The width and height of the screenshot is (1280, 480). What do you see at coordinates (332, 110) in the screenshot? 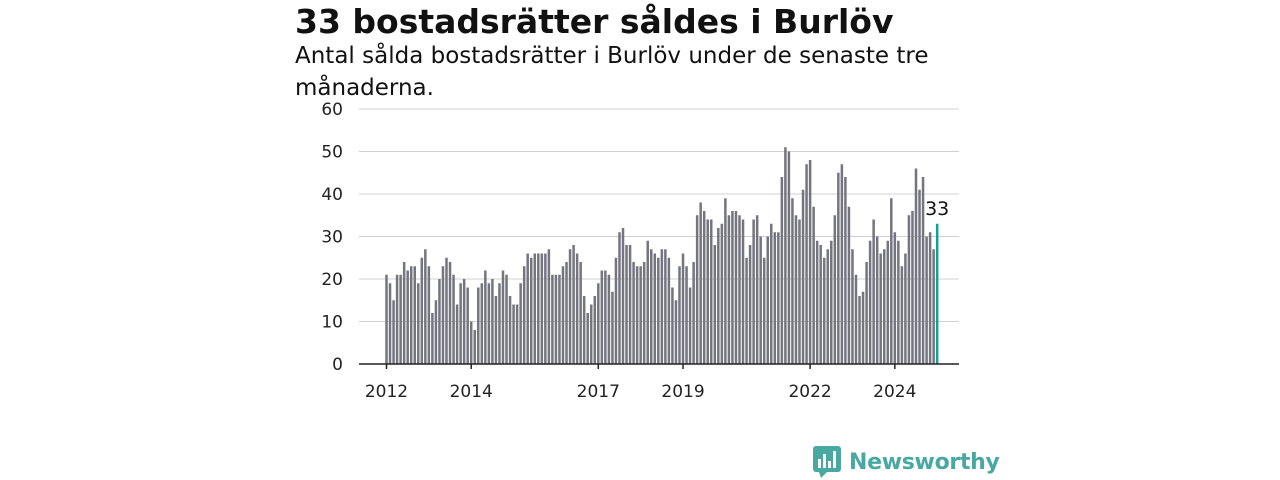
I see `y-tick-label: 60` at bounding box center [332, 110].